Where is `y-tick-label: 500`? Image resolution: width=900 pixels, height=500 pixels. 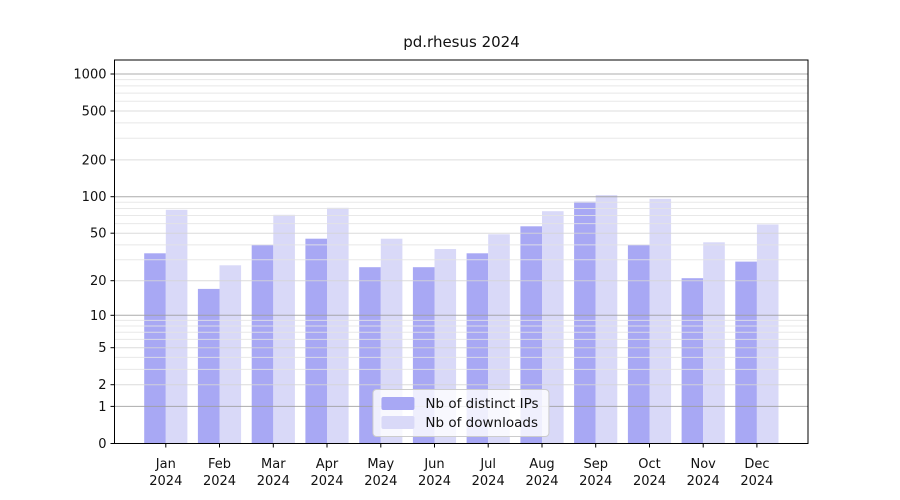 y-tick-label: 500 is located at coordinates (94, 112).